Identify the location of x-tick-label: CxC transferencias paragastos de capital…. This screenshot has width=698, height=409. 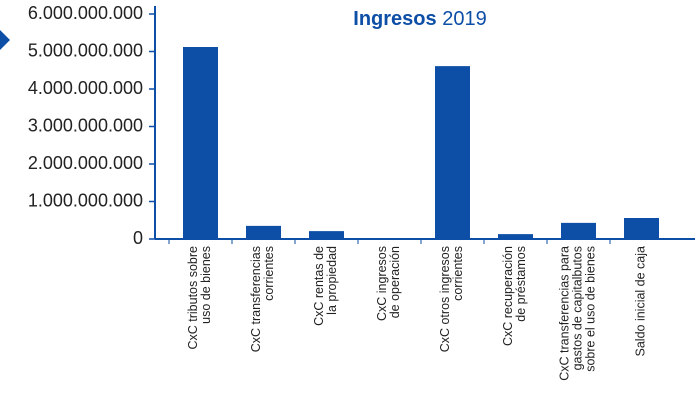
(578, 313).